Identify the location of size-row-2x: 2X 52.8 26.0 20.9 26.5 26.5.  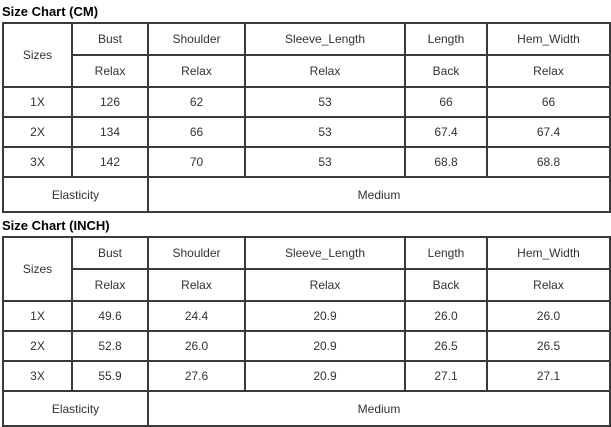
(306, 346).